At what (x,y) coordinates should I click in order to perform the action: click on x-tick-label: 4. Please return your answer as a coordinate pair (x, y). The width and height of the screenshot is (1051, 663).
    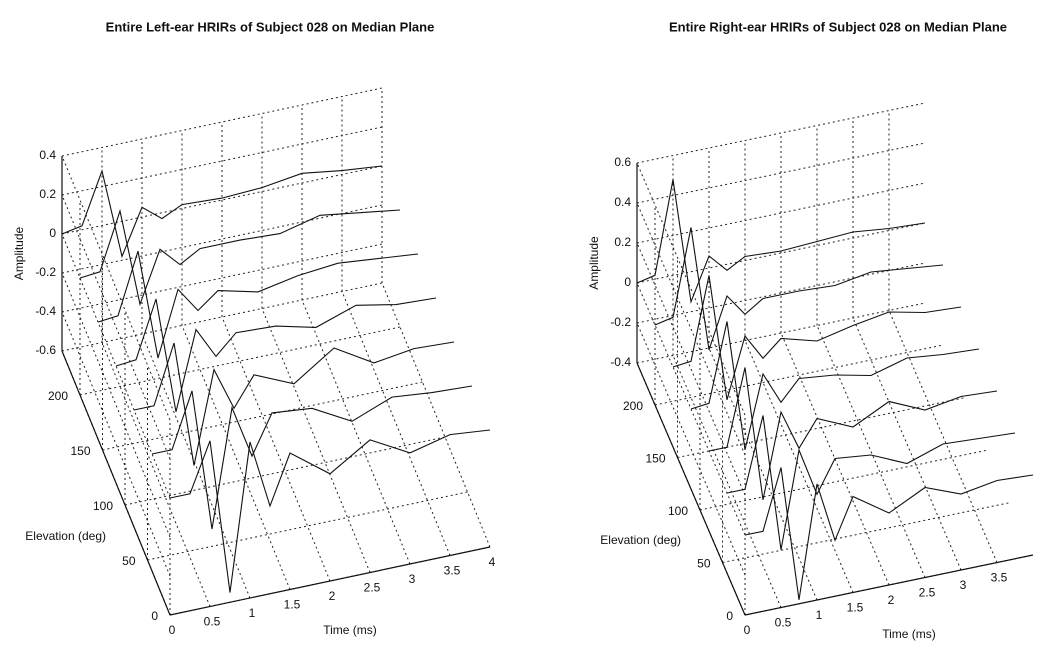
    Looking at the image, I should click on (492, 562).